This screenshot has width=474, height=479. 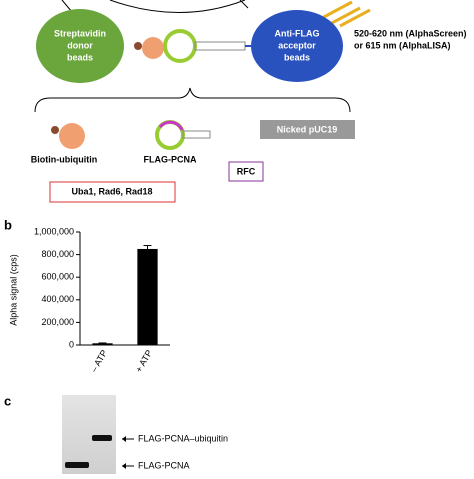 I want to click on bead-label: acceptor, so click(x=297, y=45).